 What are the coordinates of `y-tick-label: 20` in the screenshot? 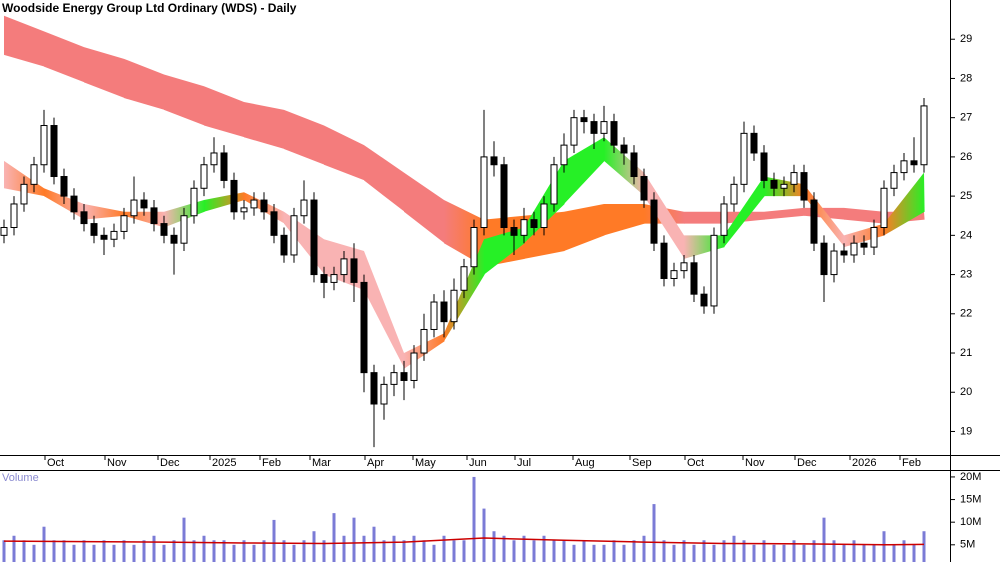 It's located at (966, 392).